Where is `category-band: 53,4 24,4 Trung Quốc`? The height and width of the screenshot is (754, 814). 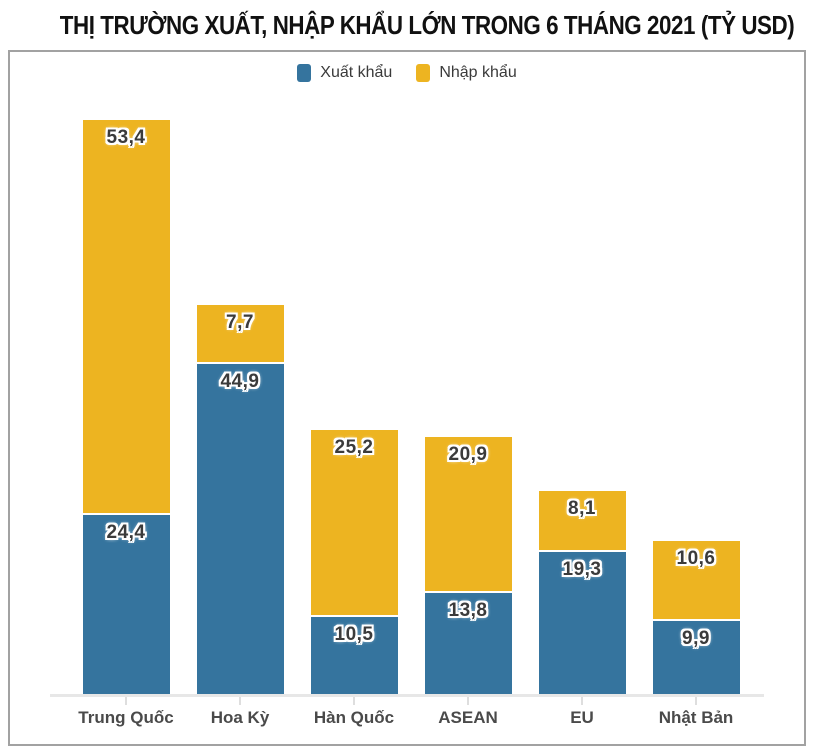
category-band: 53,4 24,4 Trung Quốc is located at coordinates (126, 423).